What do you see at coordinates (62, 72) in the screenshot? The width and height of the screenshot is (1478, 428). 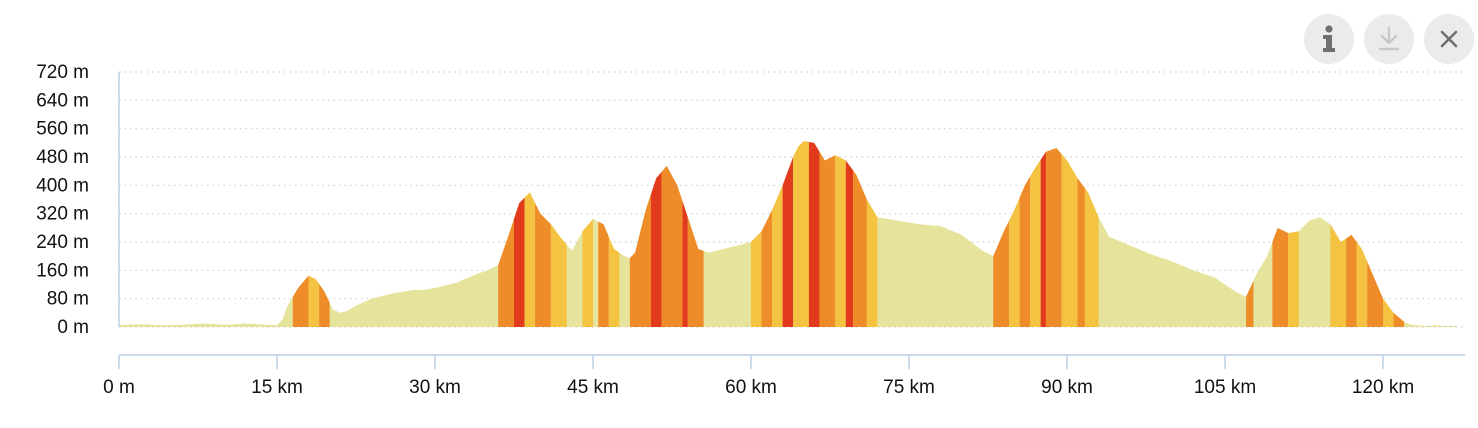 I see `y-tick-label-9: 720 m` at bounding box center [62, 72].